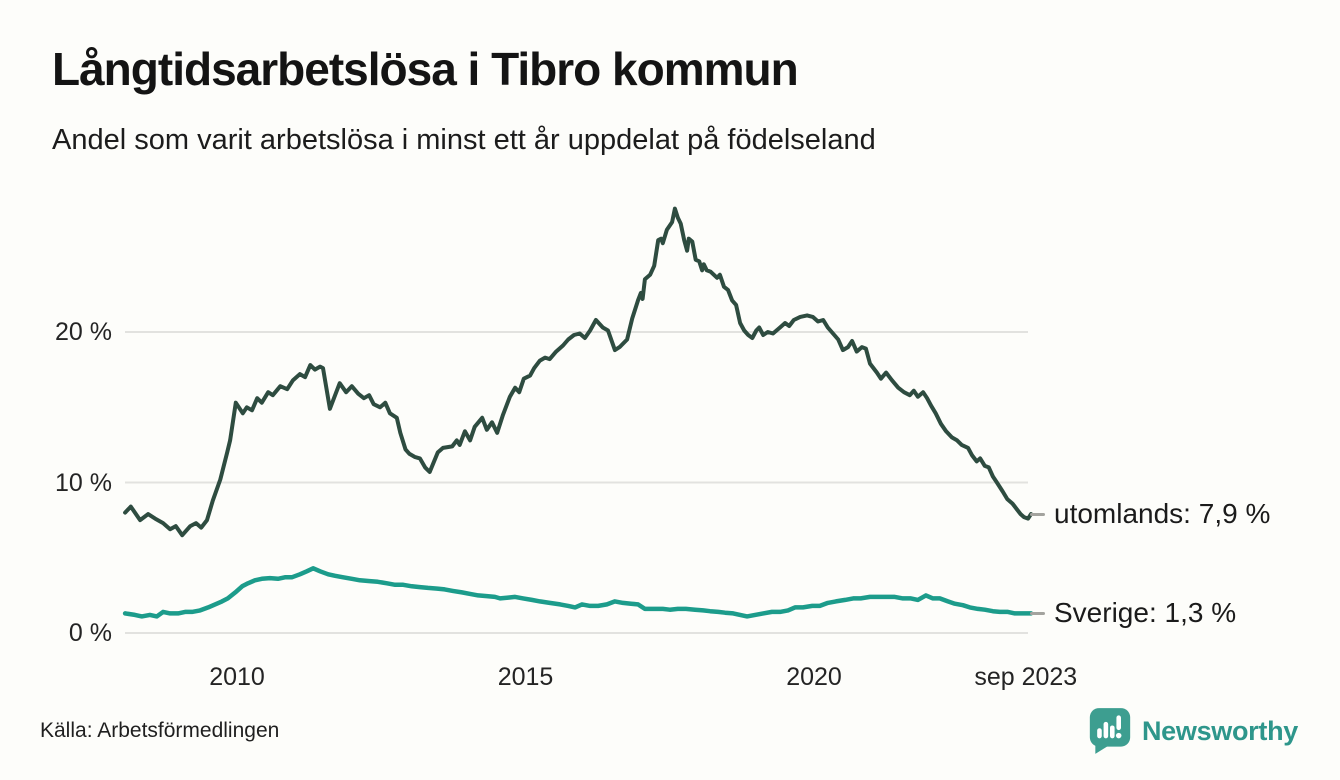 This screenshot has width=1340, height=780. Describe the element at coordinates (1026, 677) in the screenshot. I see `x-axis-tick-label: sep 2023` at that location.